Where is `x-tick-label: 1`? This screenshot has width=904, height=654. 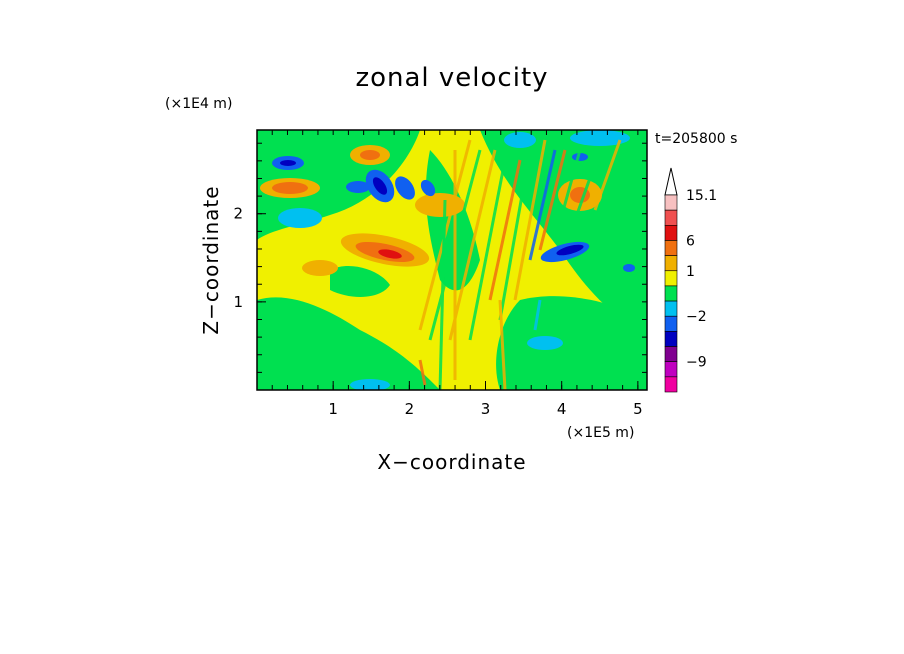
x-tick-label: 1 is located at coordinates (333, 409).